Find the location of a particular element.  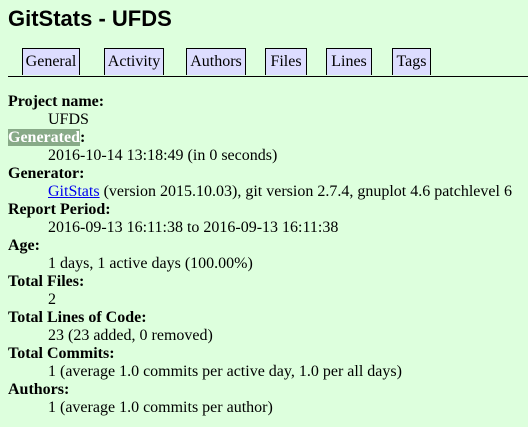

age-value: 1 days, 1 active days (100.00%) is located at coordinates (150, 263).